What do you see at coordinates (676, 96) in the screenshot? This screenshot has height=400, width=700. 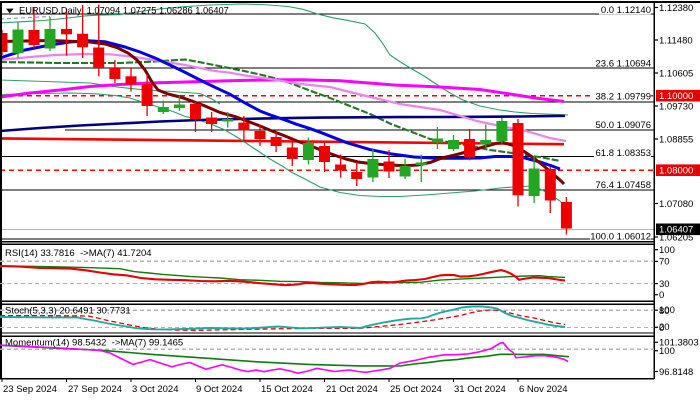 I see `svg-text: 1.10000` at bounding box center [676, 96].